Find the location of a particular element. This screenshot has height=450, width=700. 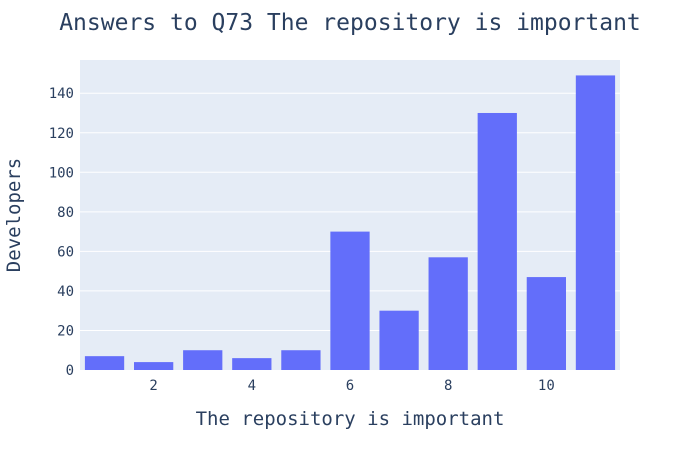

y-tick-label: 100 is located at coordinates (61, 173).